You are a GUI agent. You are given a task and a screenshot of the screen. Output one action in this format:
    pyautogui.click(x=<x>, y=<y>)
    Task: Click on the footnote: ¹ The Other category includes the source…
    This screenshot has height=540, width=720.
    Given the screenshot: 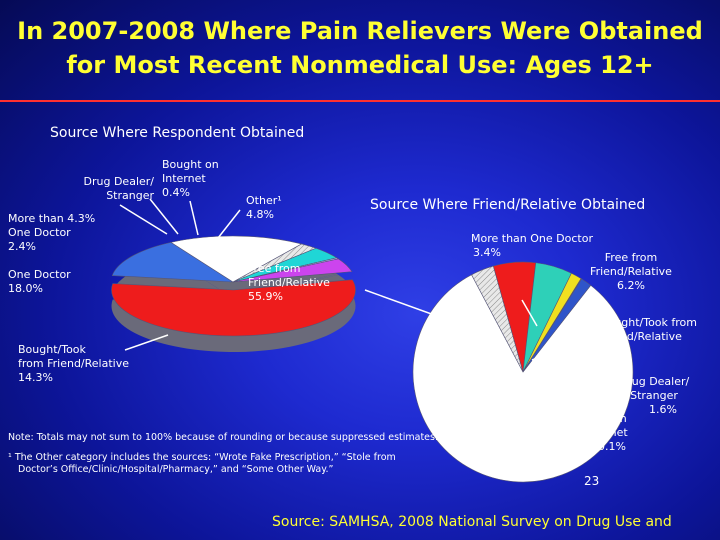 What is the action you would take?
    pyautogui.click(x=202, y=464)
    